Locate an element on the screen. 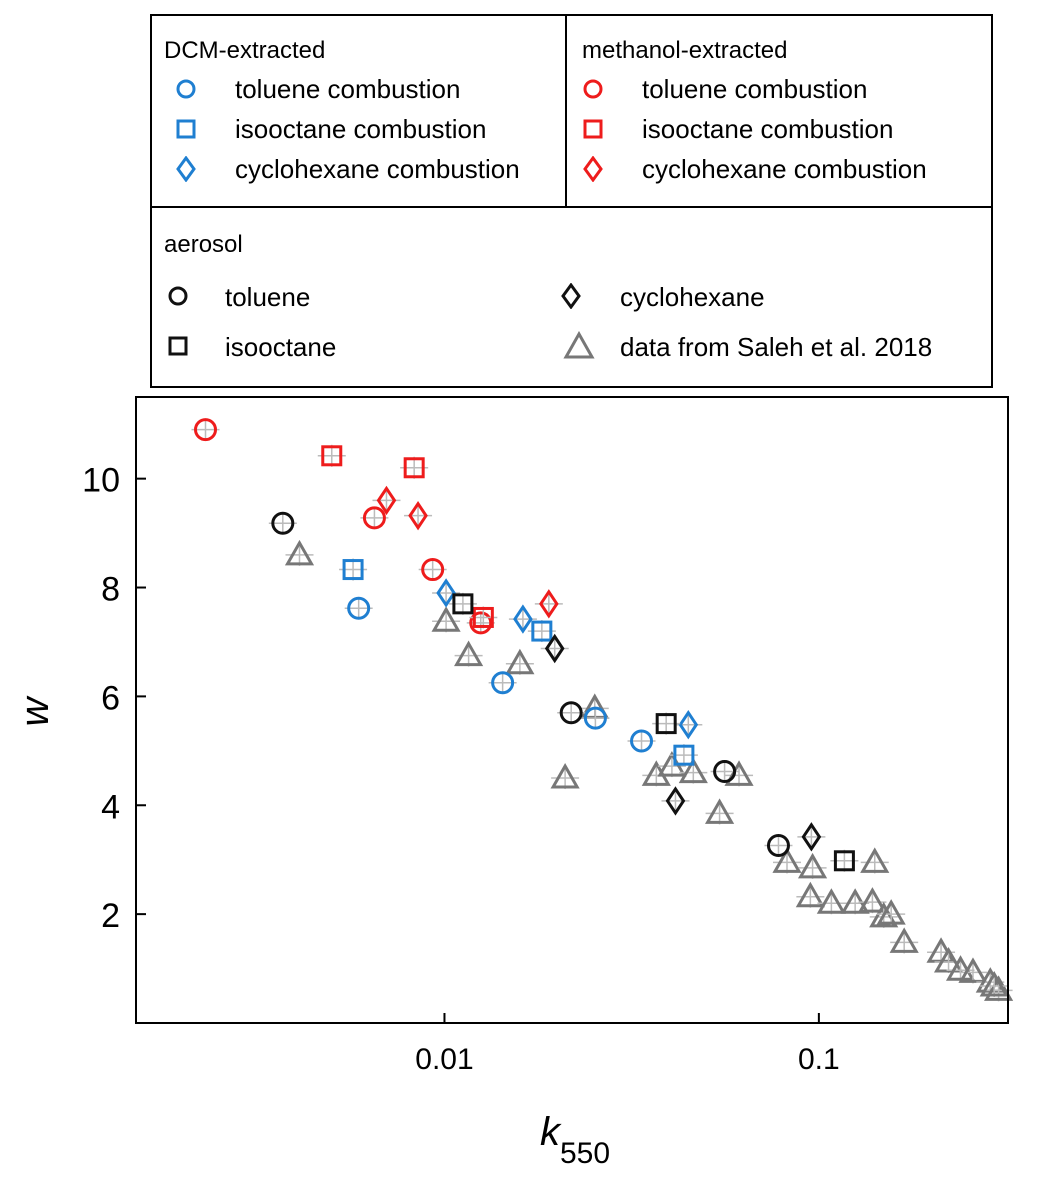 This screenshot has width=1042, height=1190. legend-extracted is located at coordinates (571, 111).